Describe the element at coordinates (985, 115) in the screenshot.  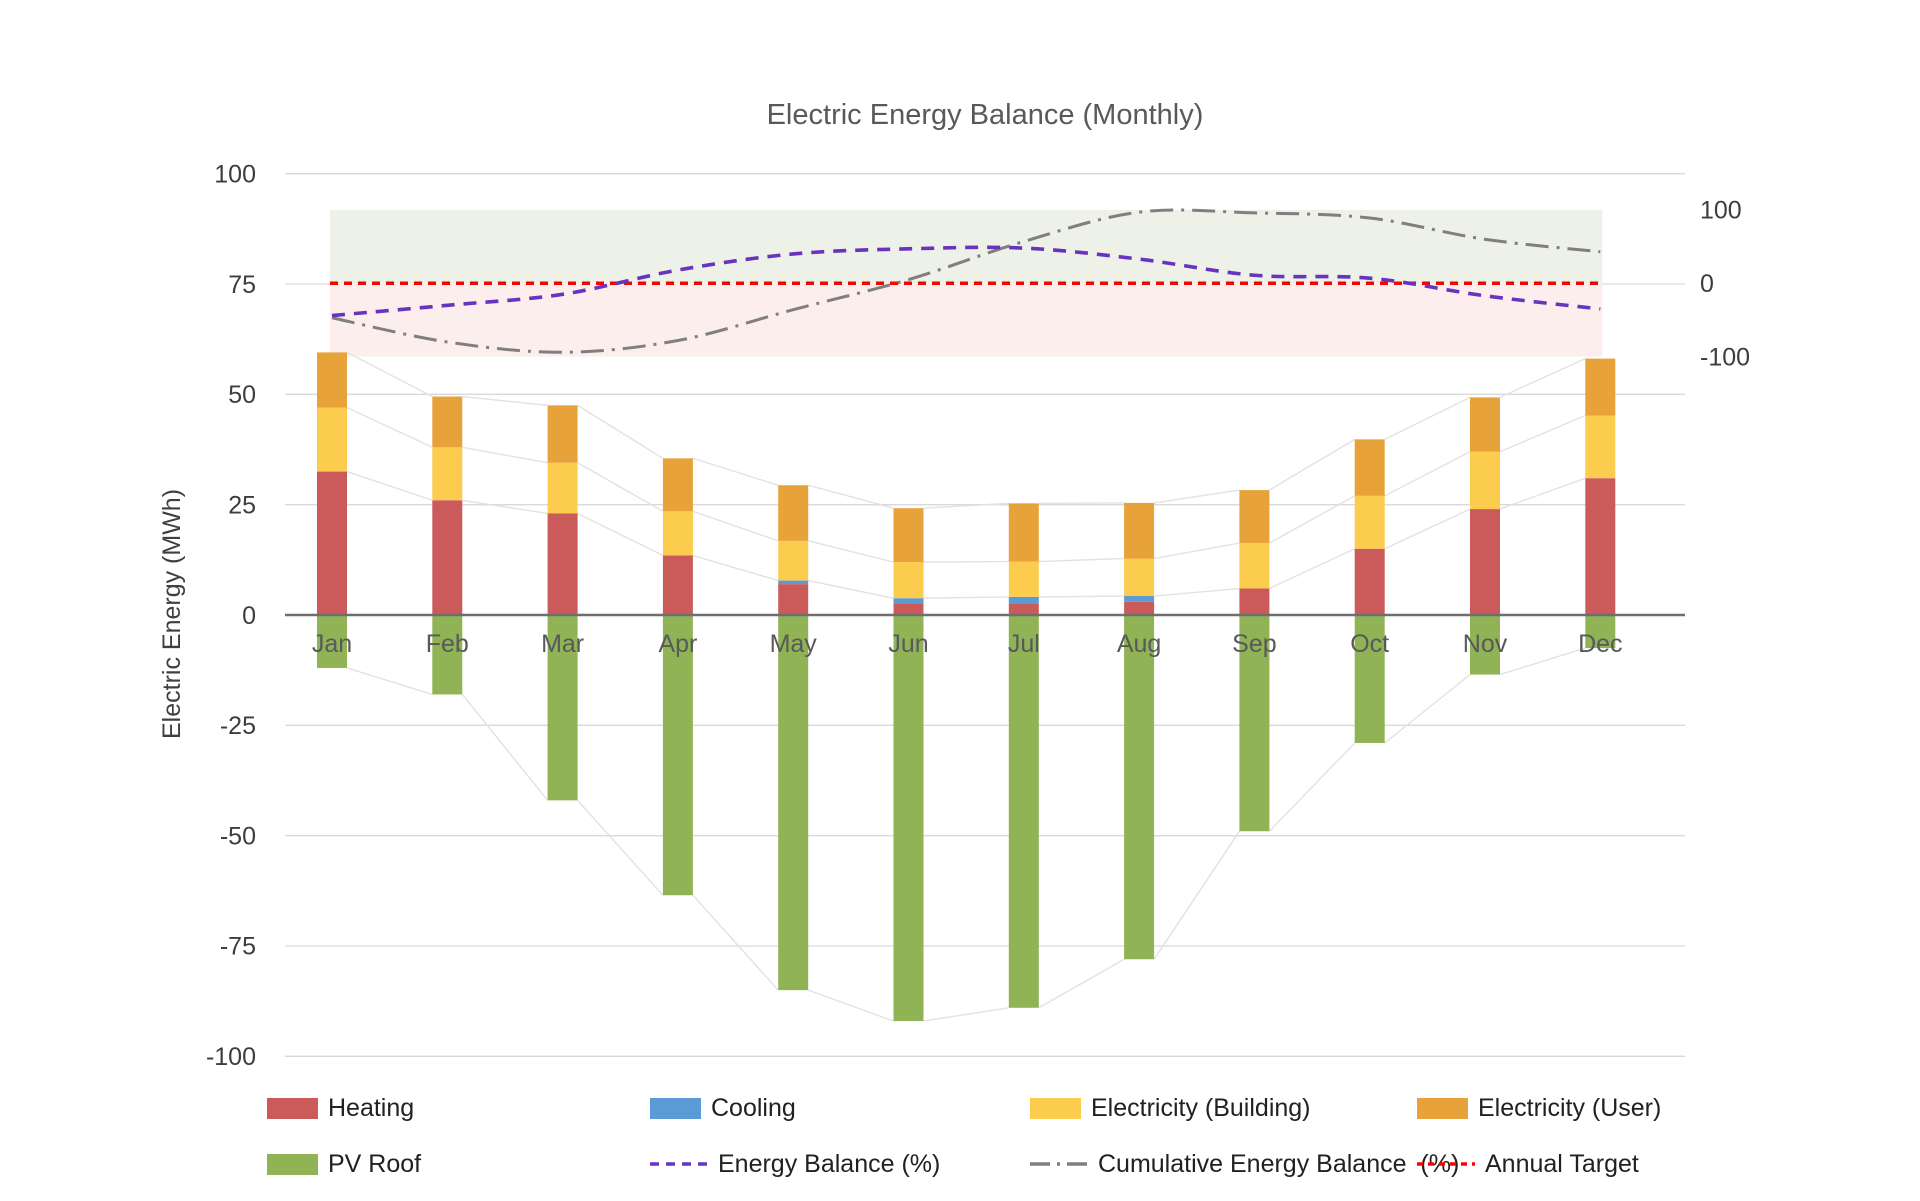
I see `chart-title: Electric Energy Balance (Monthly)` at that location.